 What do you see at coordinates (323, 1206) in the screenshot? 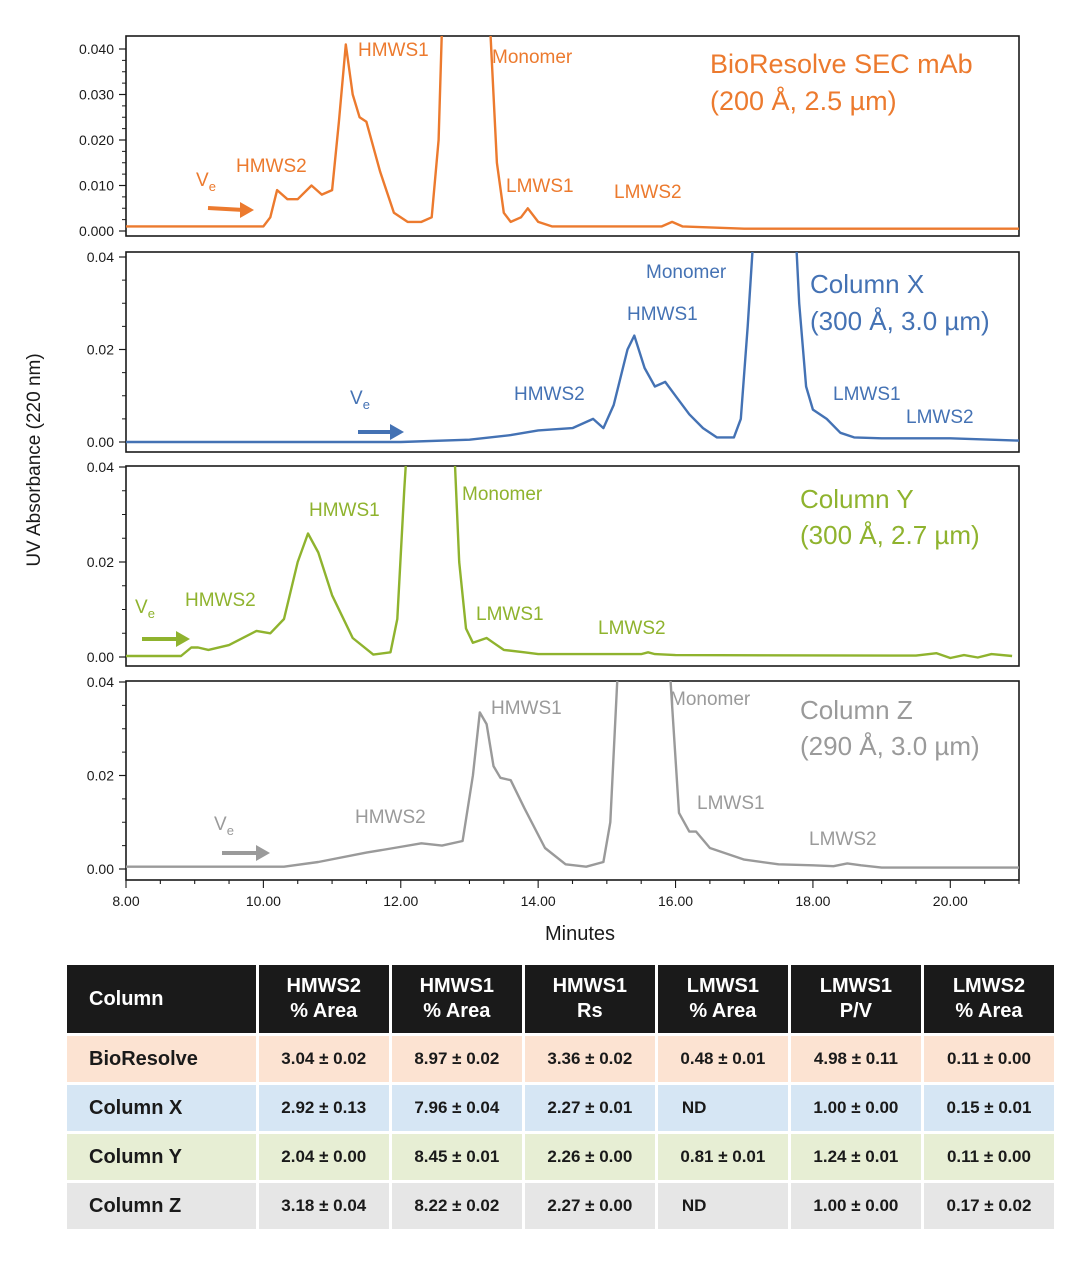
I see `table-cell: 3.18 ± 0.04` at bounding box center [323, 1206].